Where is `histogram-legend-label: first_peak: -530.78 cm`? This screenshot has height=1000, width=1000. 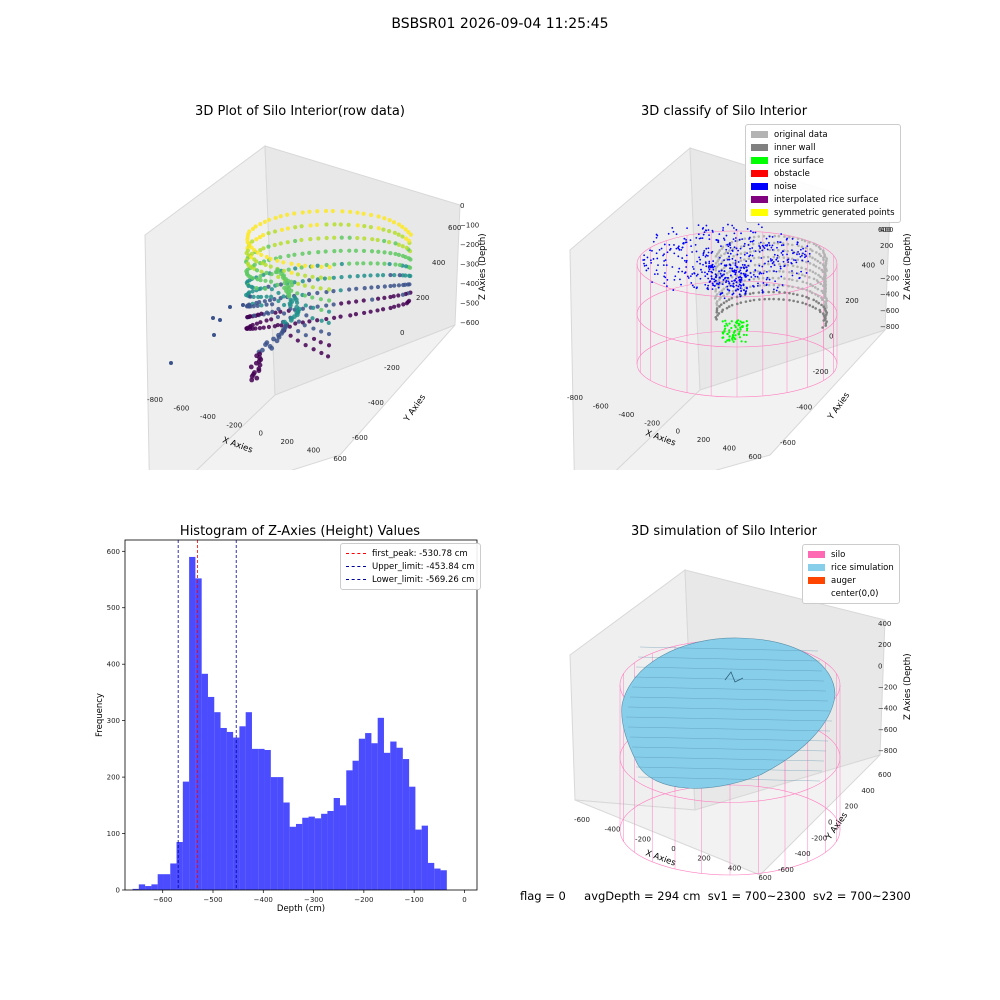 histogram-legend-label: first_peak: -530.78 cm is located at coordinates (420, 553).